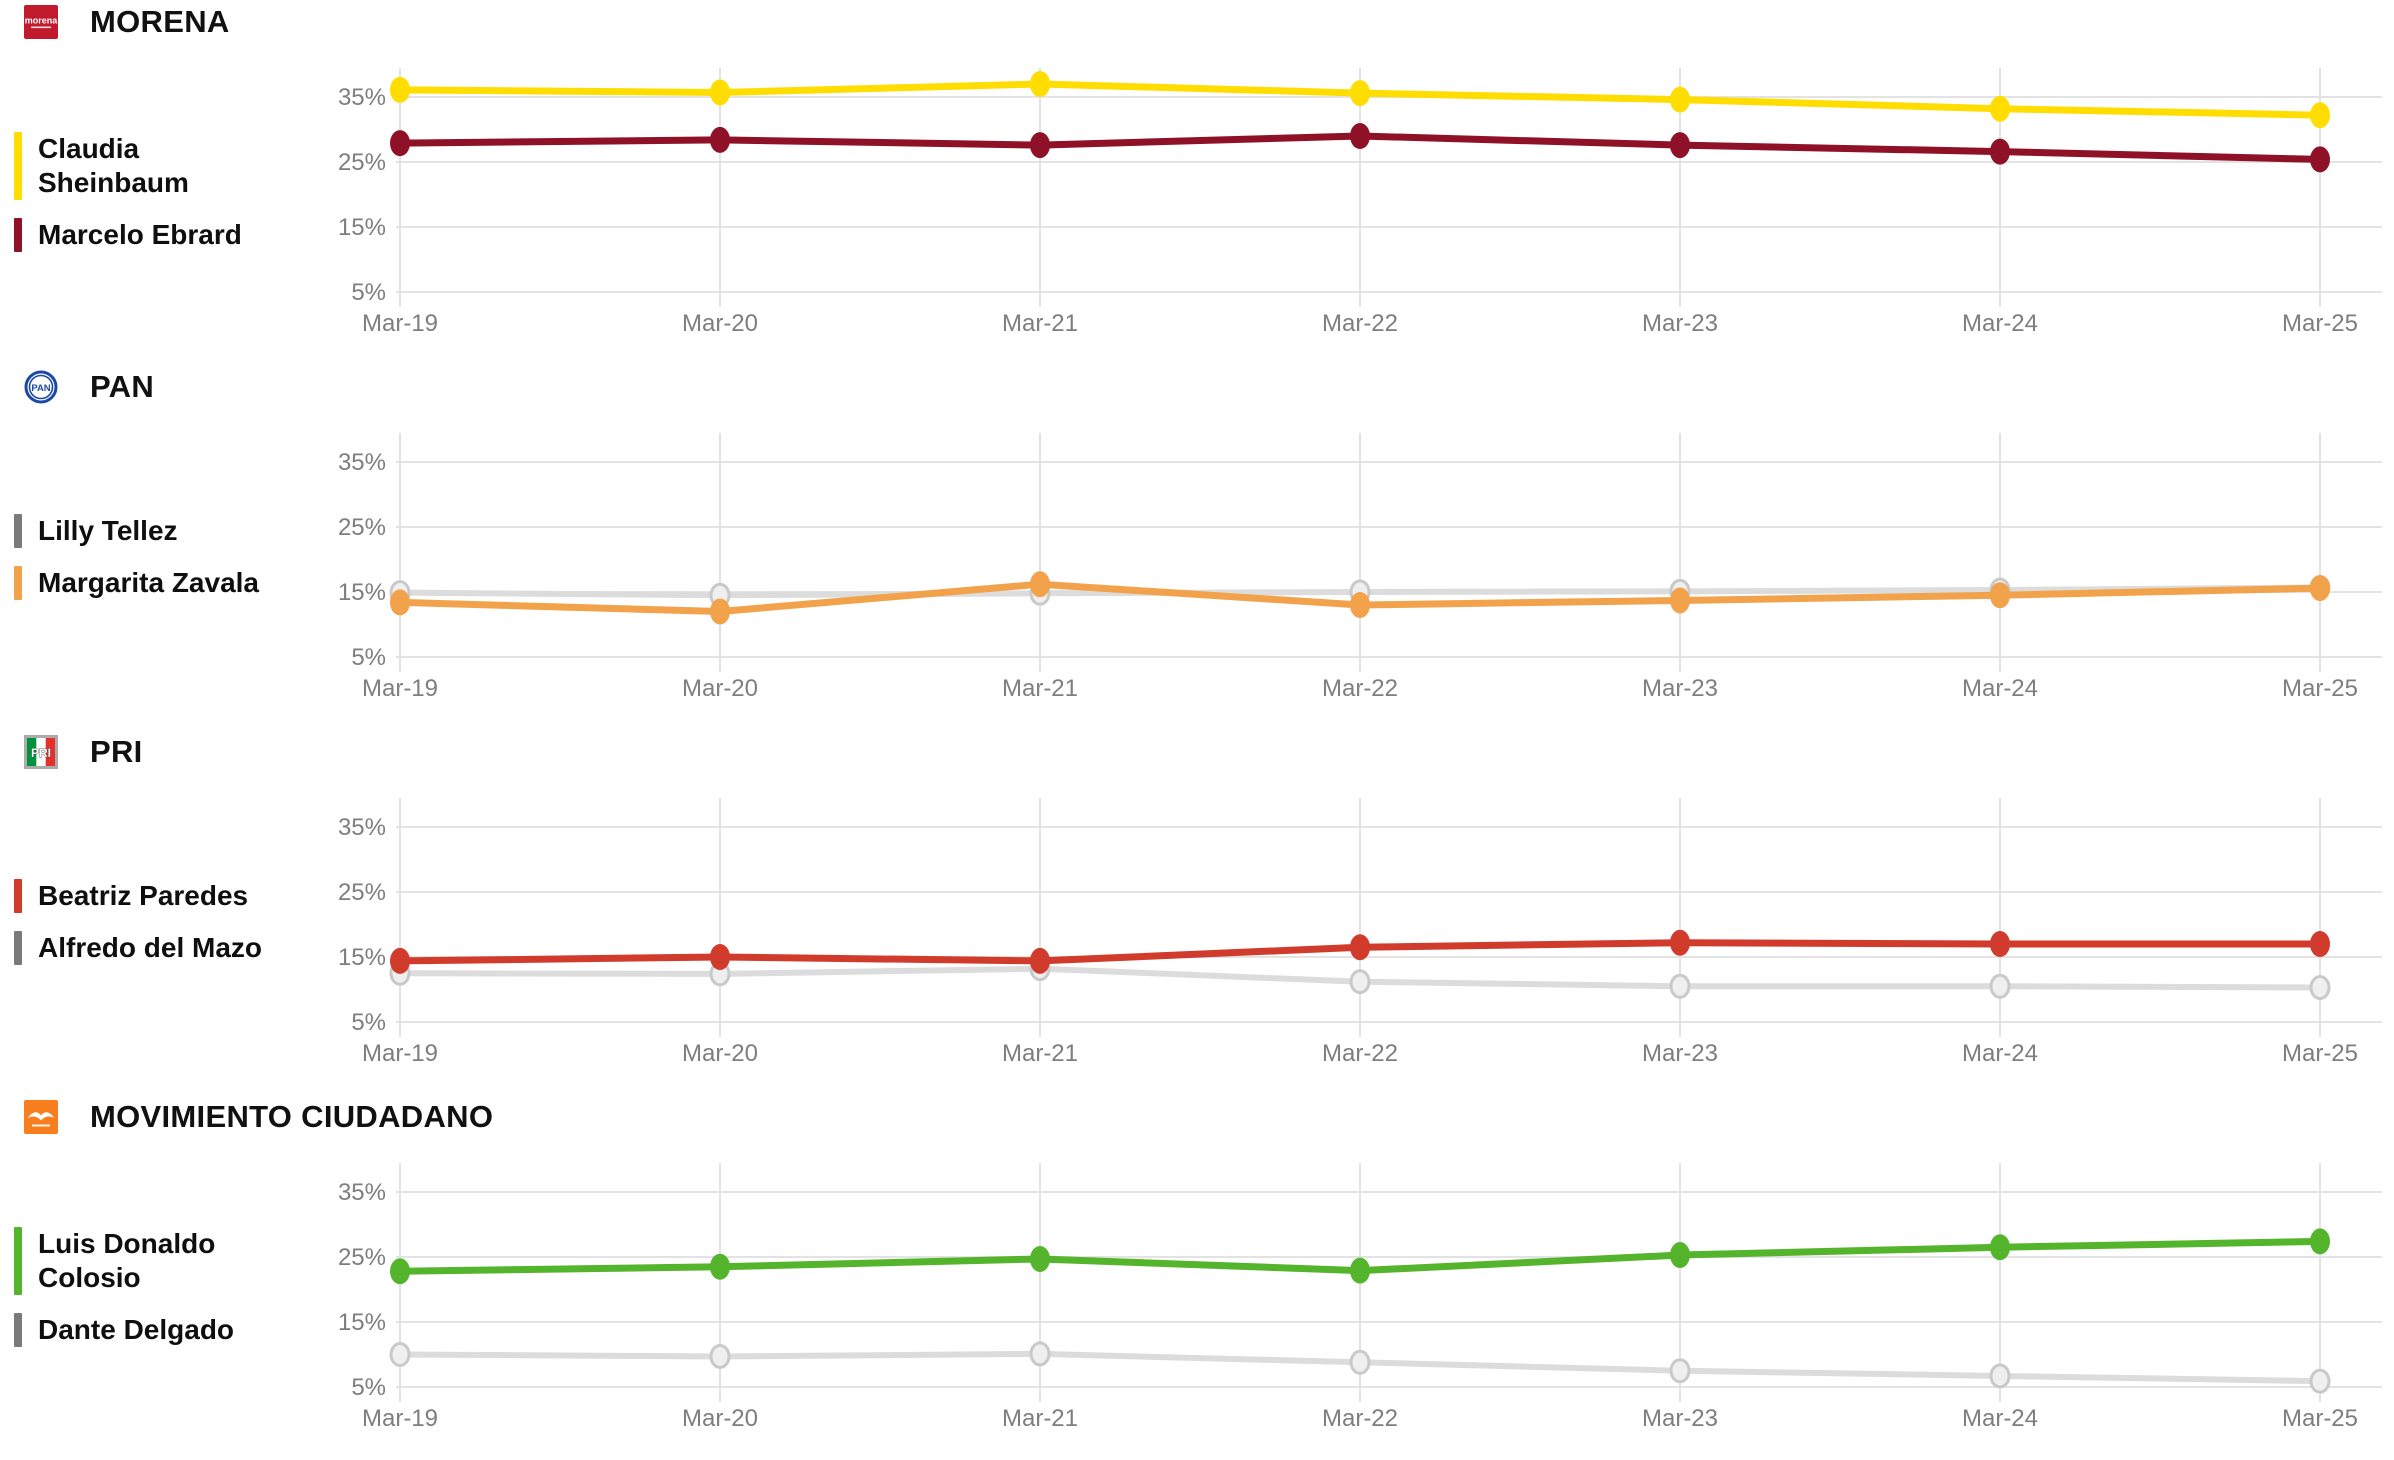  I want to click on legend-item-luis-donaldo-colosio: Luis Donaldo Colosio, so click(199, 1261).